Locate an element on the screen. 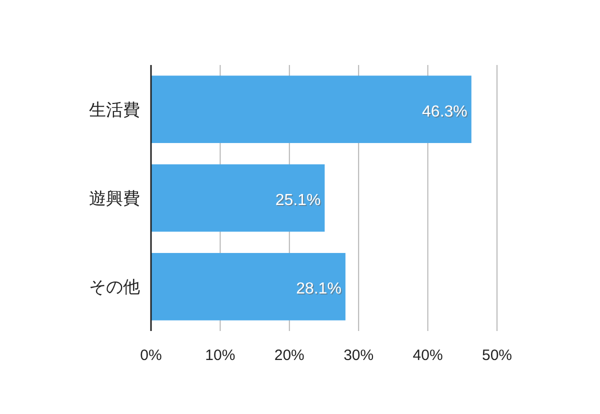 This screenshot has height=414, width=600. data-label: 25.1% is located at coordinates (299, 201).